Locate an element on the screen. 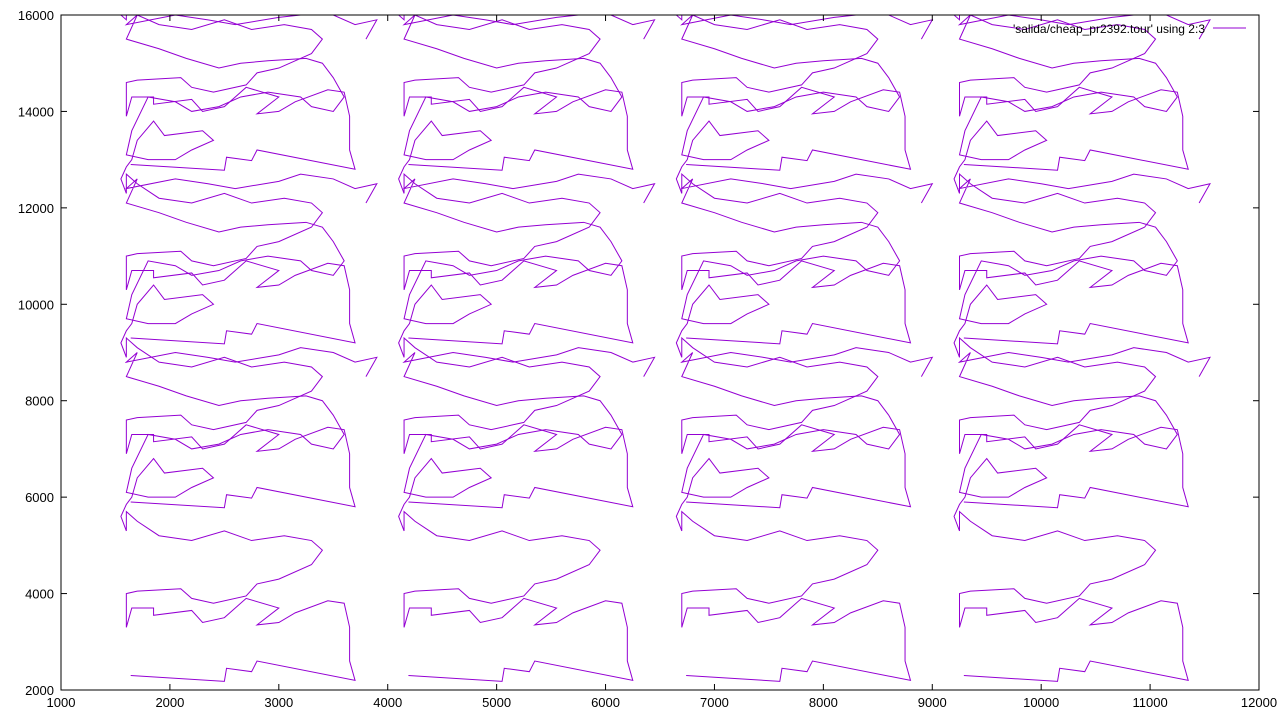  x-tick-label: 6000 is located at coordinates (605, 702).